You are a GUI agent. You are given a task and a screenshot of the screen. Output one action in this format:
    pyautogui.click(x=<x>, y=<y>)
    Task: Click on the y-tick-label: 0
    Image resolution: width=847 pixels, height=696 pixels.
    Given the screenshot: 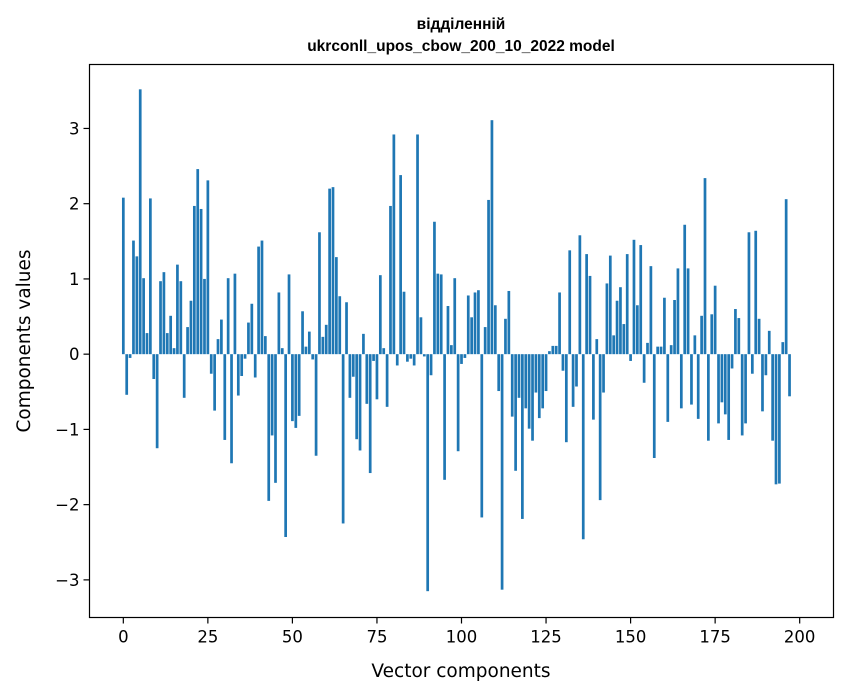 What is the action you would take?
    pyautogui.click(x=74, y=354)
    